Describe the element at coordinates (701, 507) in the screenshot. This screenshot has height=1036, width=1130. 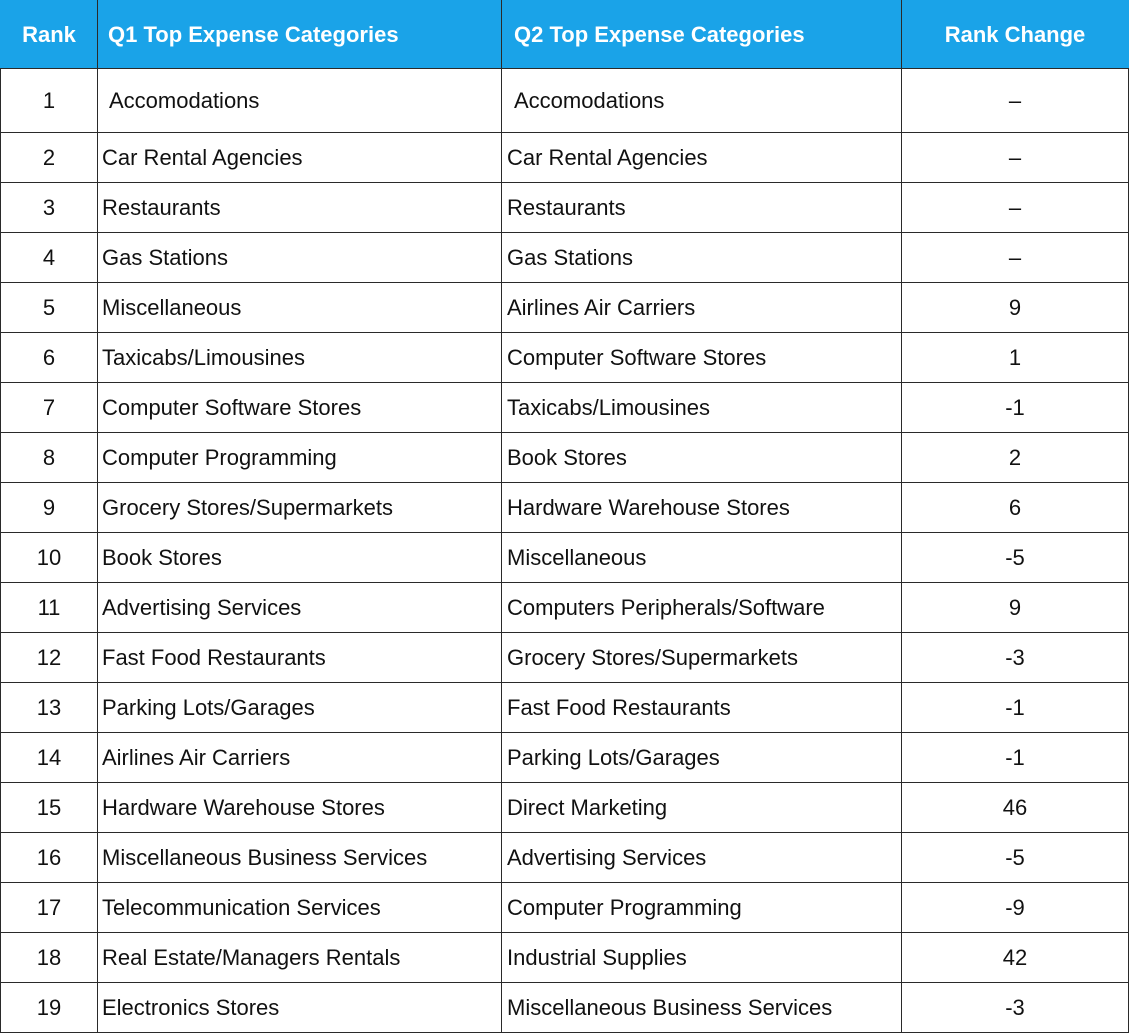
I see `q2-category-cell: Hardware Warehouse Stores` at that location.